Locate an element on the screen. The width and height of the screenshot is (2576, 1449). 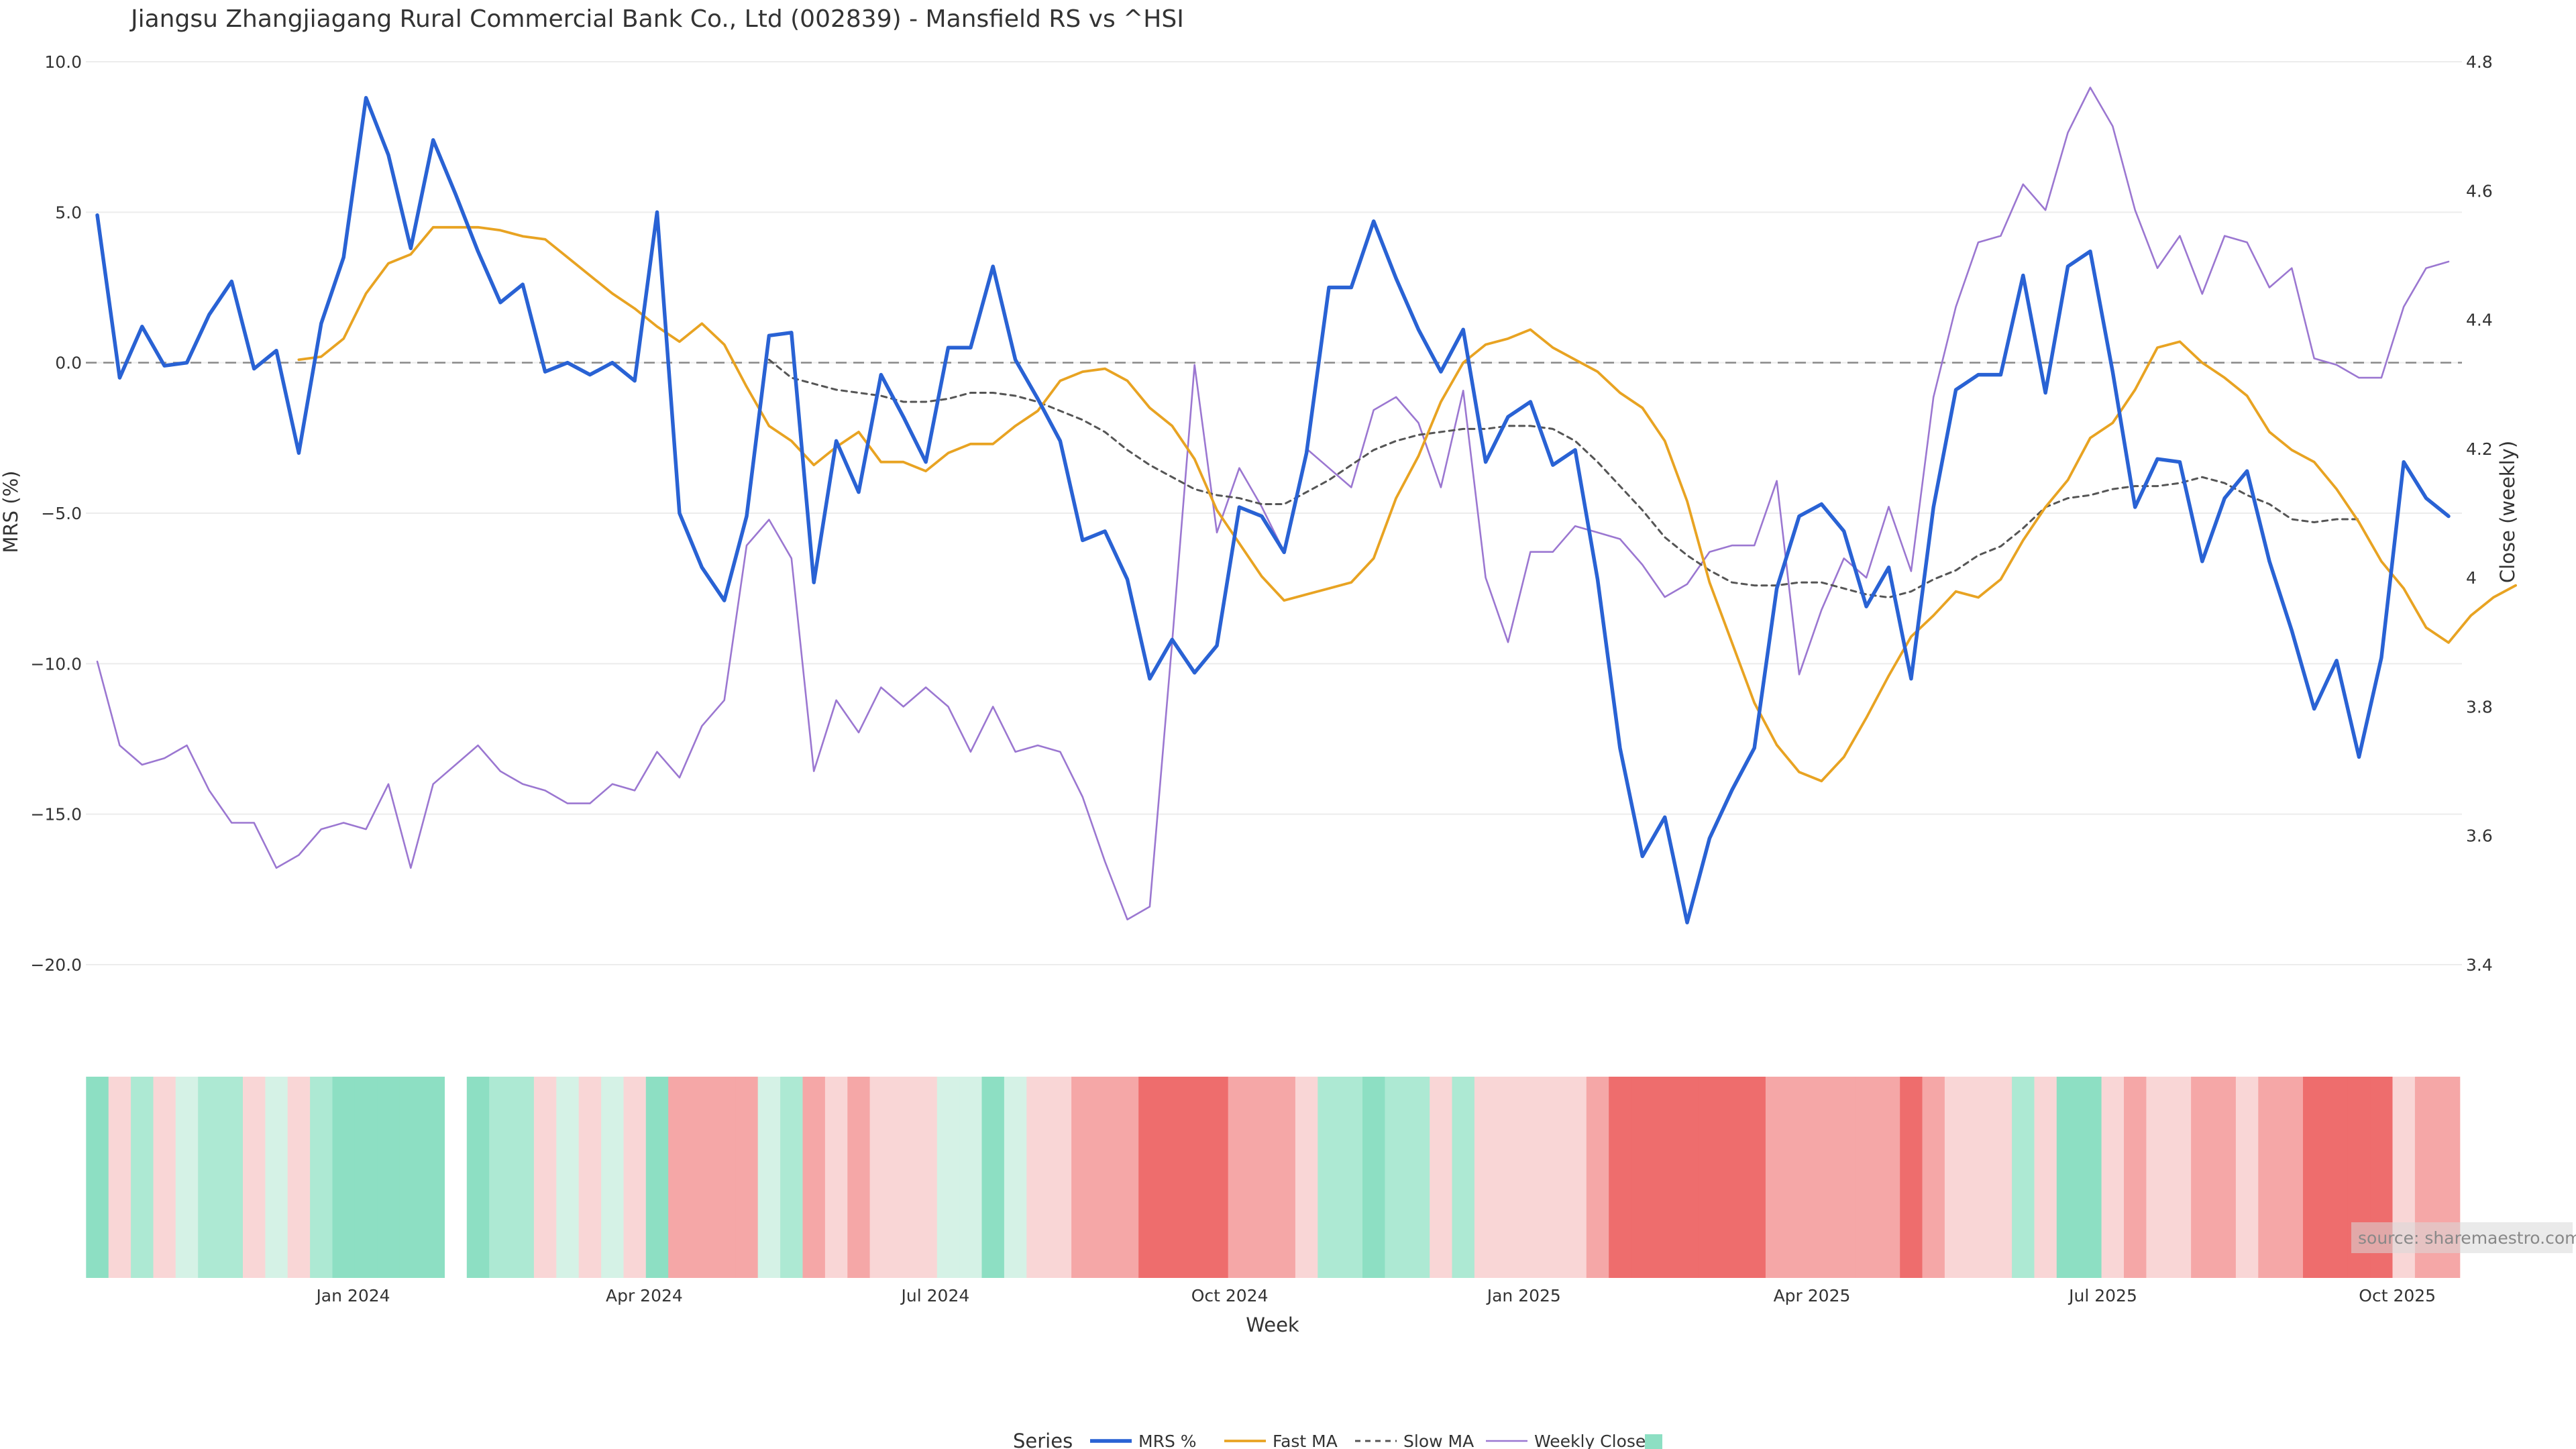
y-right-tick-label: 4.6 is located at coordinates (2479, 191).